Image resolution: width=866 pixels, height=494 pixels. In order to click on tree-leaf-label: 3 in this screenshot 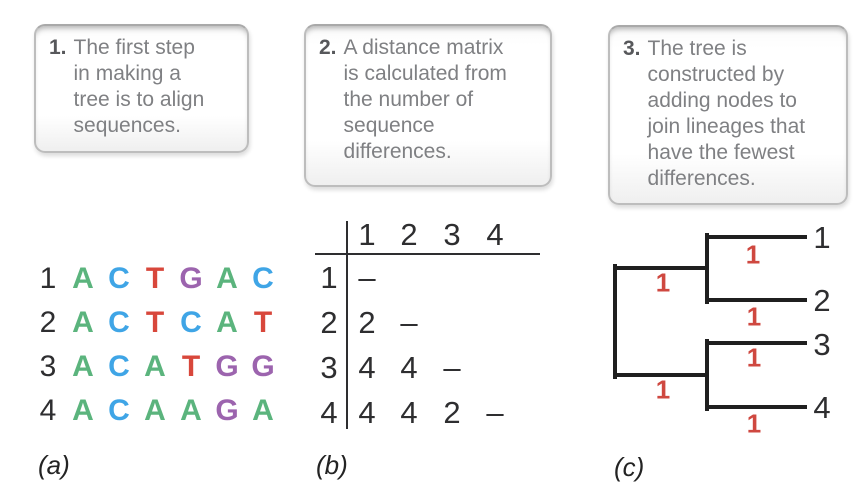, I will do `click(822, 344)`.